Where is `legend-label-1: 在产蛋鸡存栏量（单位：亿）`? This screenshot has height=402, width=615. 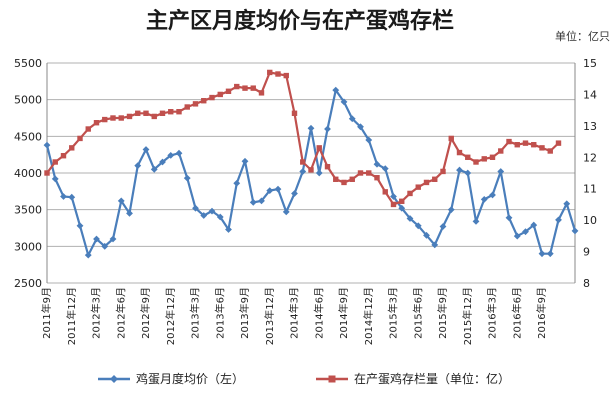
legend-label-1: 在产蛋鸡存栏量（单位：亿） is located at coordinates (432, 378).